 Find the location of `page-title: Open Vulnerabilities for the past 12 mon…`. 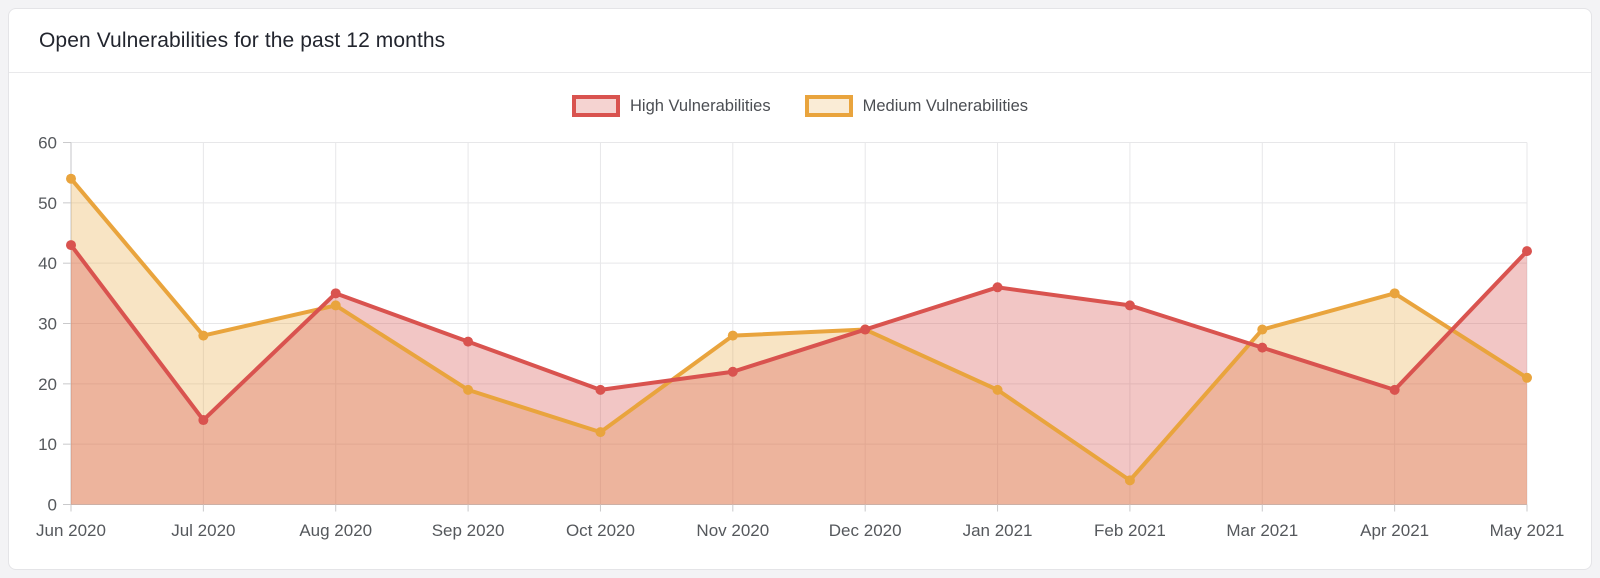

page-title: Open Vulnerabilities for the past 12 mon… is located at coordinates (242, 40).